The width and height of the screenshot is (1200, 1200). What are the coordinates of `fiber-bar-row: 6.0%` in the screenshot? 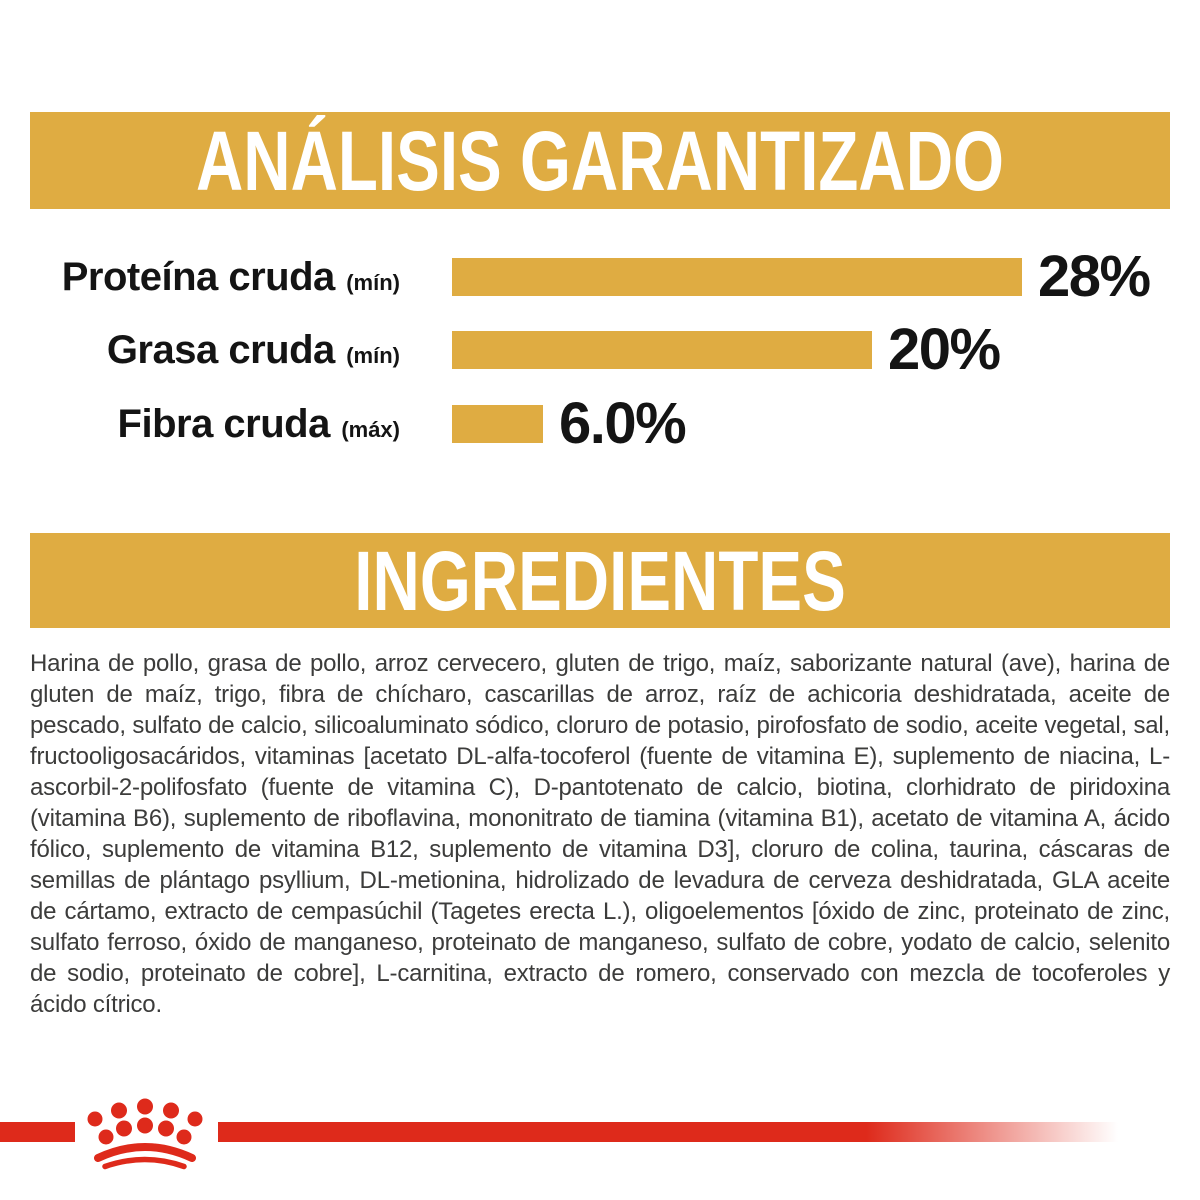 It's located at (569, 424).